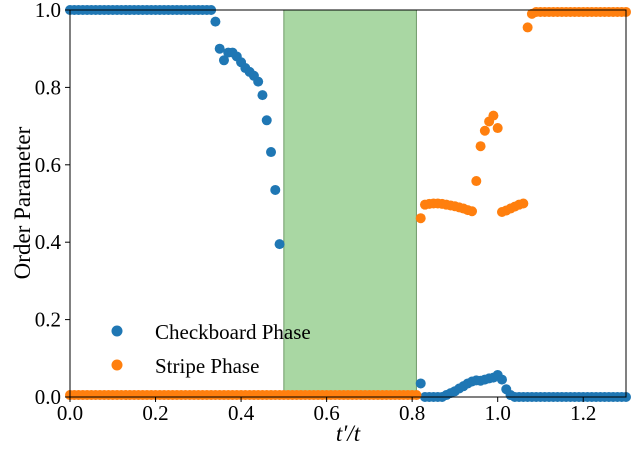  What do you see at coordinates (583, 413) in the screenshot?
I see `x-tick-label: 1.2` at bounding box center [583, 413].